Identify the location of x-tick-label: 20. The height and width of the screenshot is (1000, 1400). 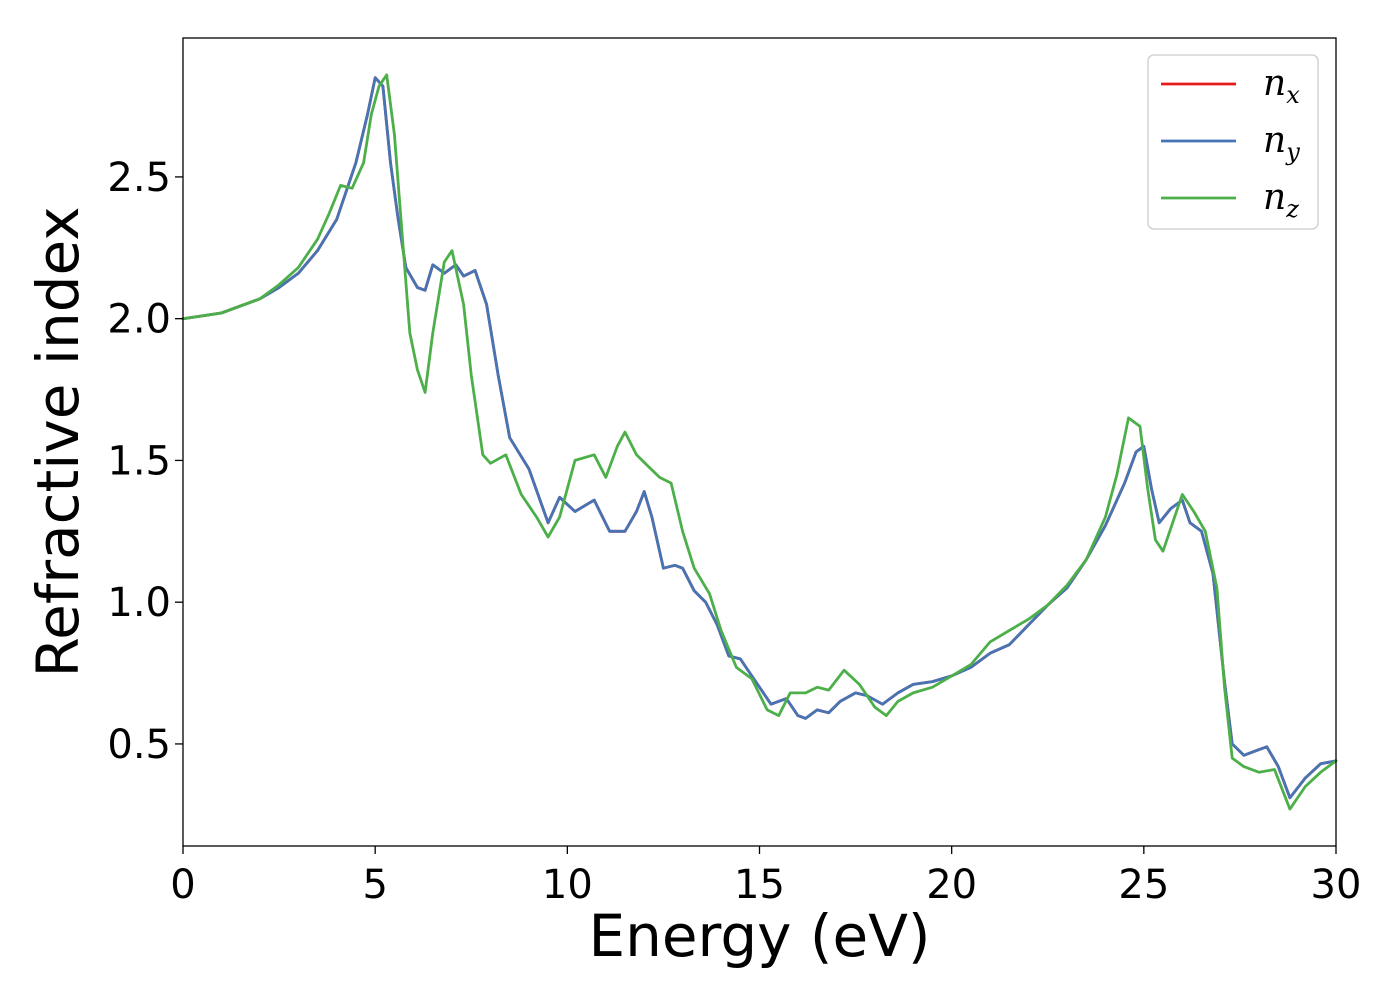
(951, 885).